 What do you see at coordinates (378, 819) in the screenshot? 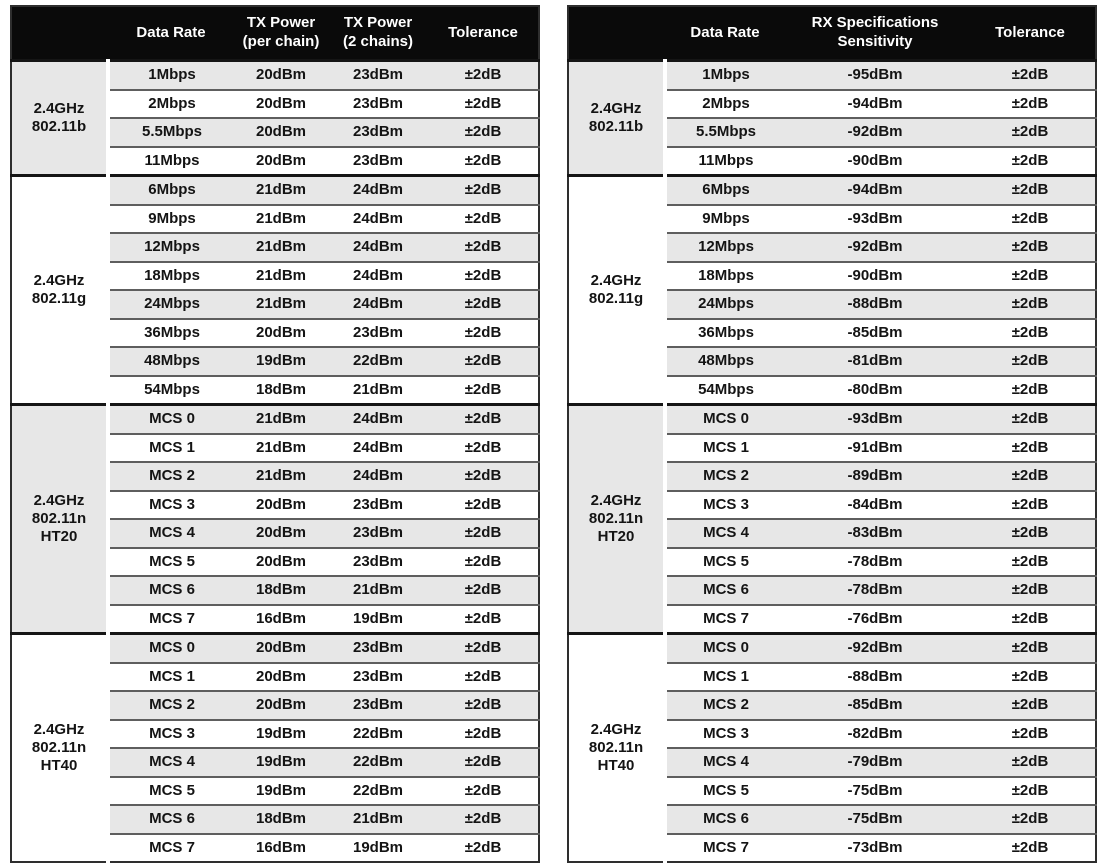
I see `cell-tx-power-2-chains: 21dBm` at bounding box center [378, 819].